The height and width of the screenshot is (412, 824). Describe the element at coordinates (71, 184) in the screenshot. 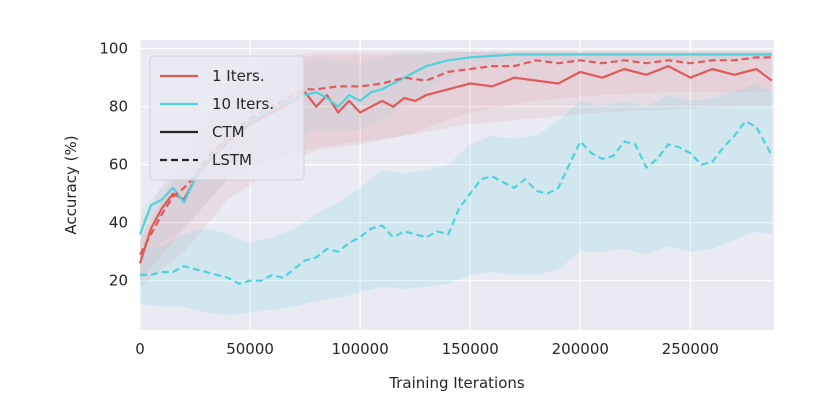

I see `y-axis-label: Accuracy (%)` at that location.